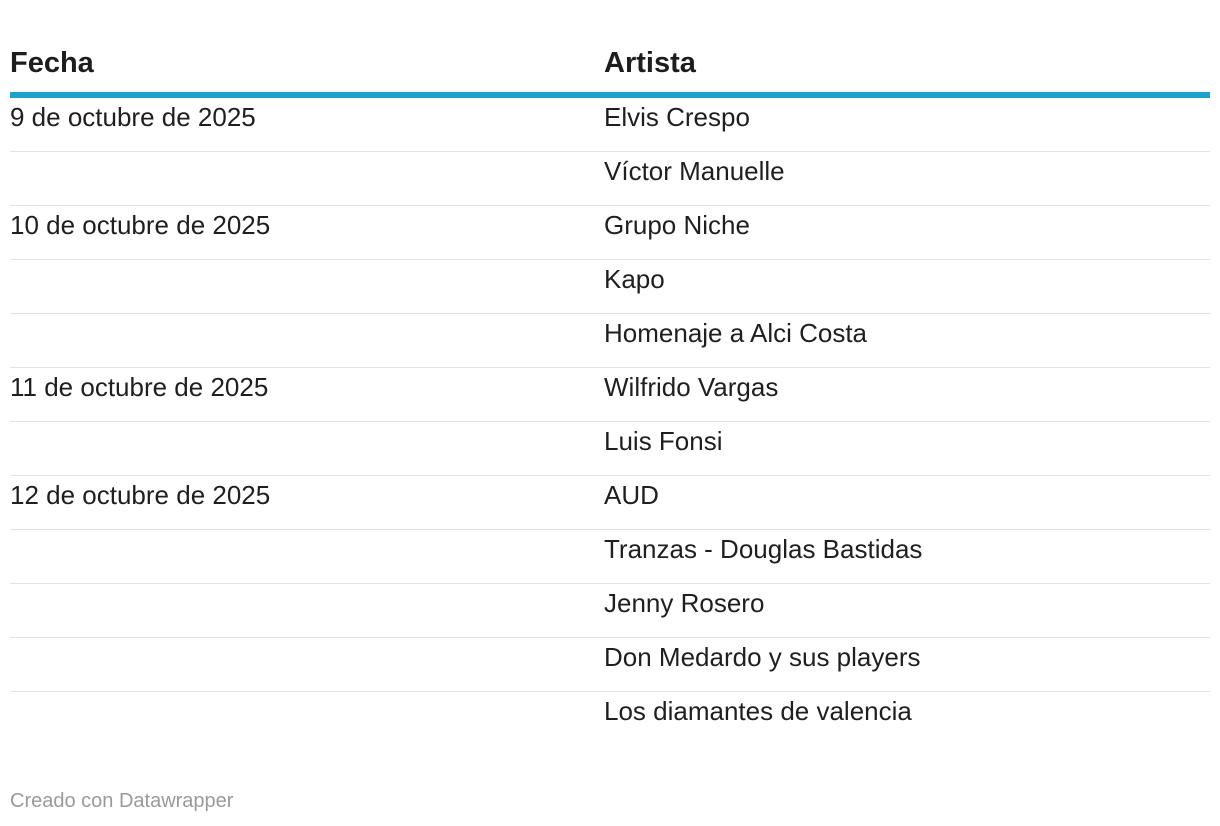 Image resolution: width=1220 pixels, height=826 pixels. I want to click on table-row: Homenaje a Alci Costa, so click(610, 341).